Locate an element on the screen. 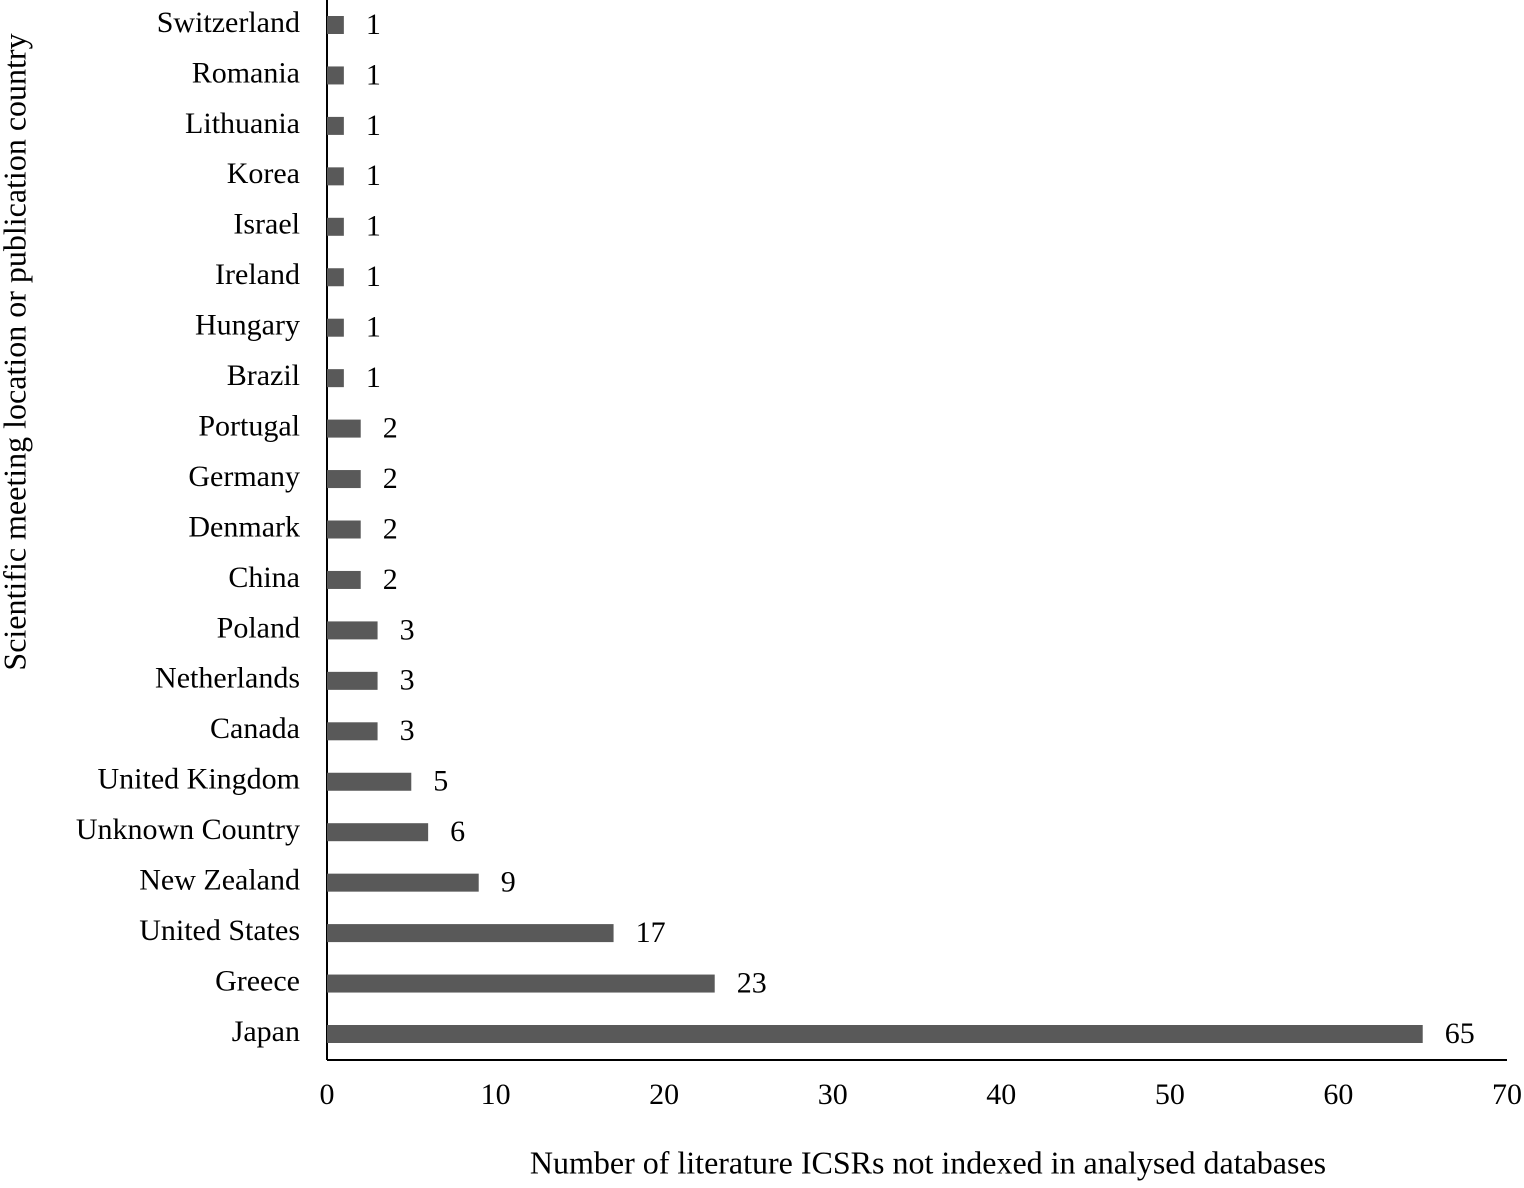 The image size is (1524, 1188). y-tick-label: Unknown Country is located at coordinates (188, 829).